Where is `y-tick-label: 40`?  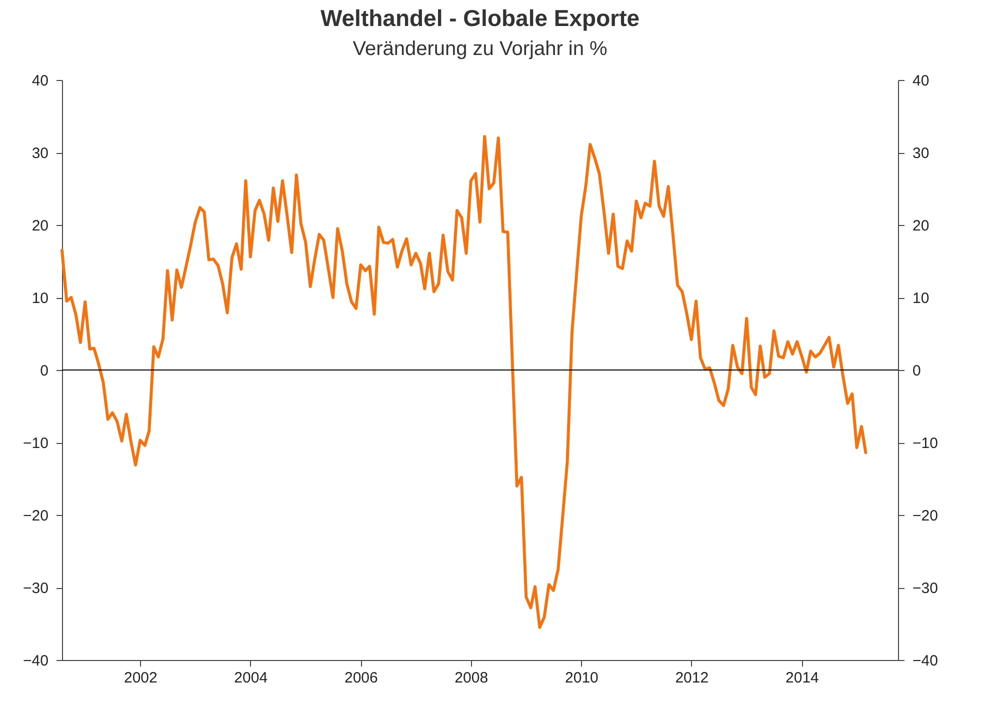
y-tick-label: 40 is located at coordinates (40, 81).